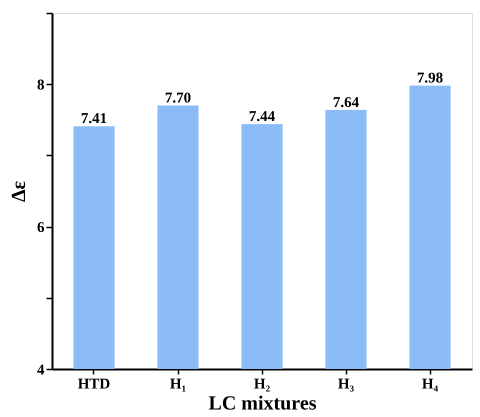 The height and width of the screenshot is (417, 480). I want to click on x-tick-label: H₃, so click(346, 384).